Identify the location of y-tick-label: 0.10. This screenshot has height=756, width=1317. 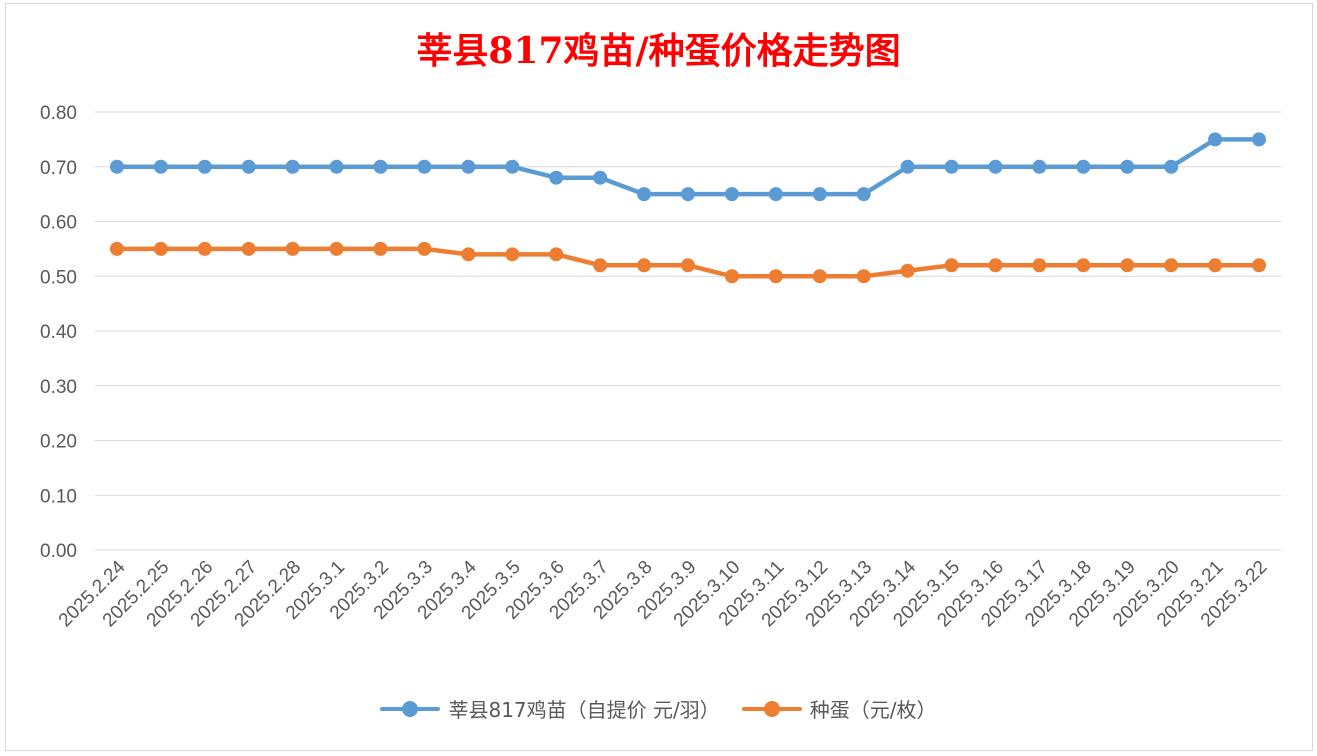
(58, 496).